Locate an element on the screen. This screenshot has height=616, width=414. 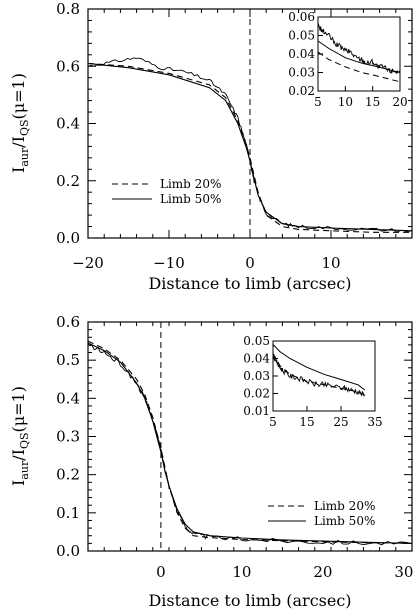
inset-x-tick-label: 25 is located at coordinates (340, 422).